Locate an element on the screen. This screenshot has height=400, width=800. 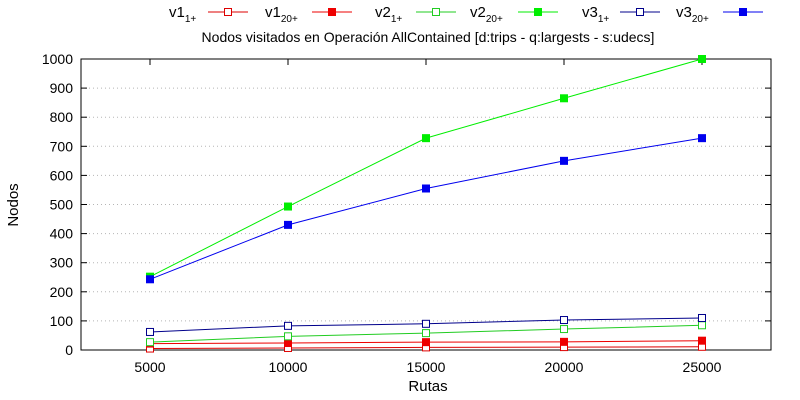
series-v2-1plus is located at coordinates (426, 334).